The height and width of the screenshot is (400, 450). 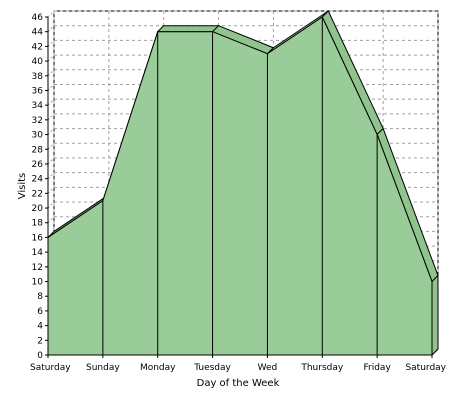 What do you see at coordinates (38, 91) in the screenshot?
I see `y-tick-label: 36` at bounding box center [38, 91].